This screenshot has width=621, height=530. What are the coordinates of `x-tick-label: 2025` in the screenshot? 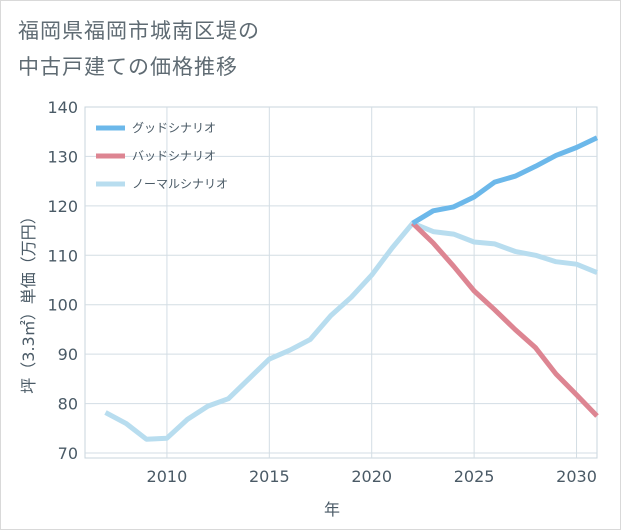 It's located at (474, 476).